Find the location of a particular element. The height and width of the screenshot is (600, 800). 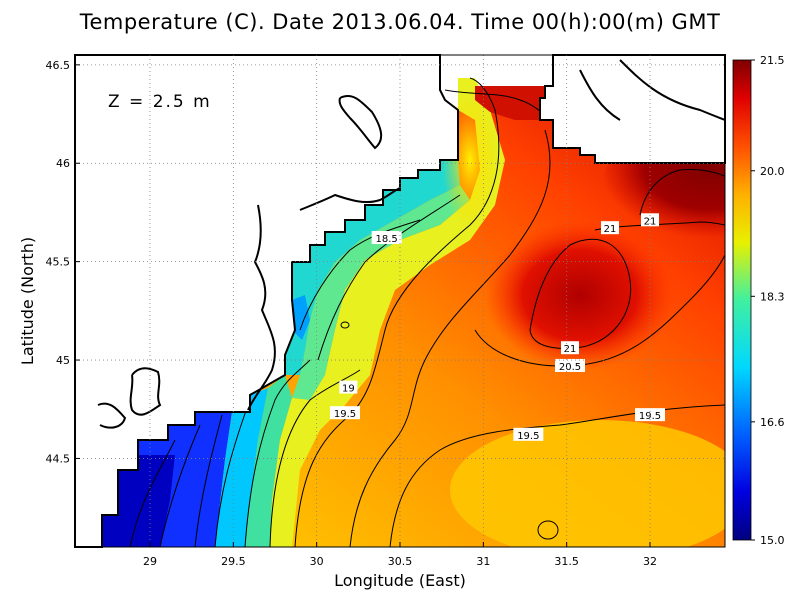

cool-shelf-north is located at coordinates (372, 267).